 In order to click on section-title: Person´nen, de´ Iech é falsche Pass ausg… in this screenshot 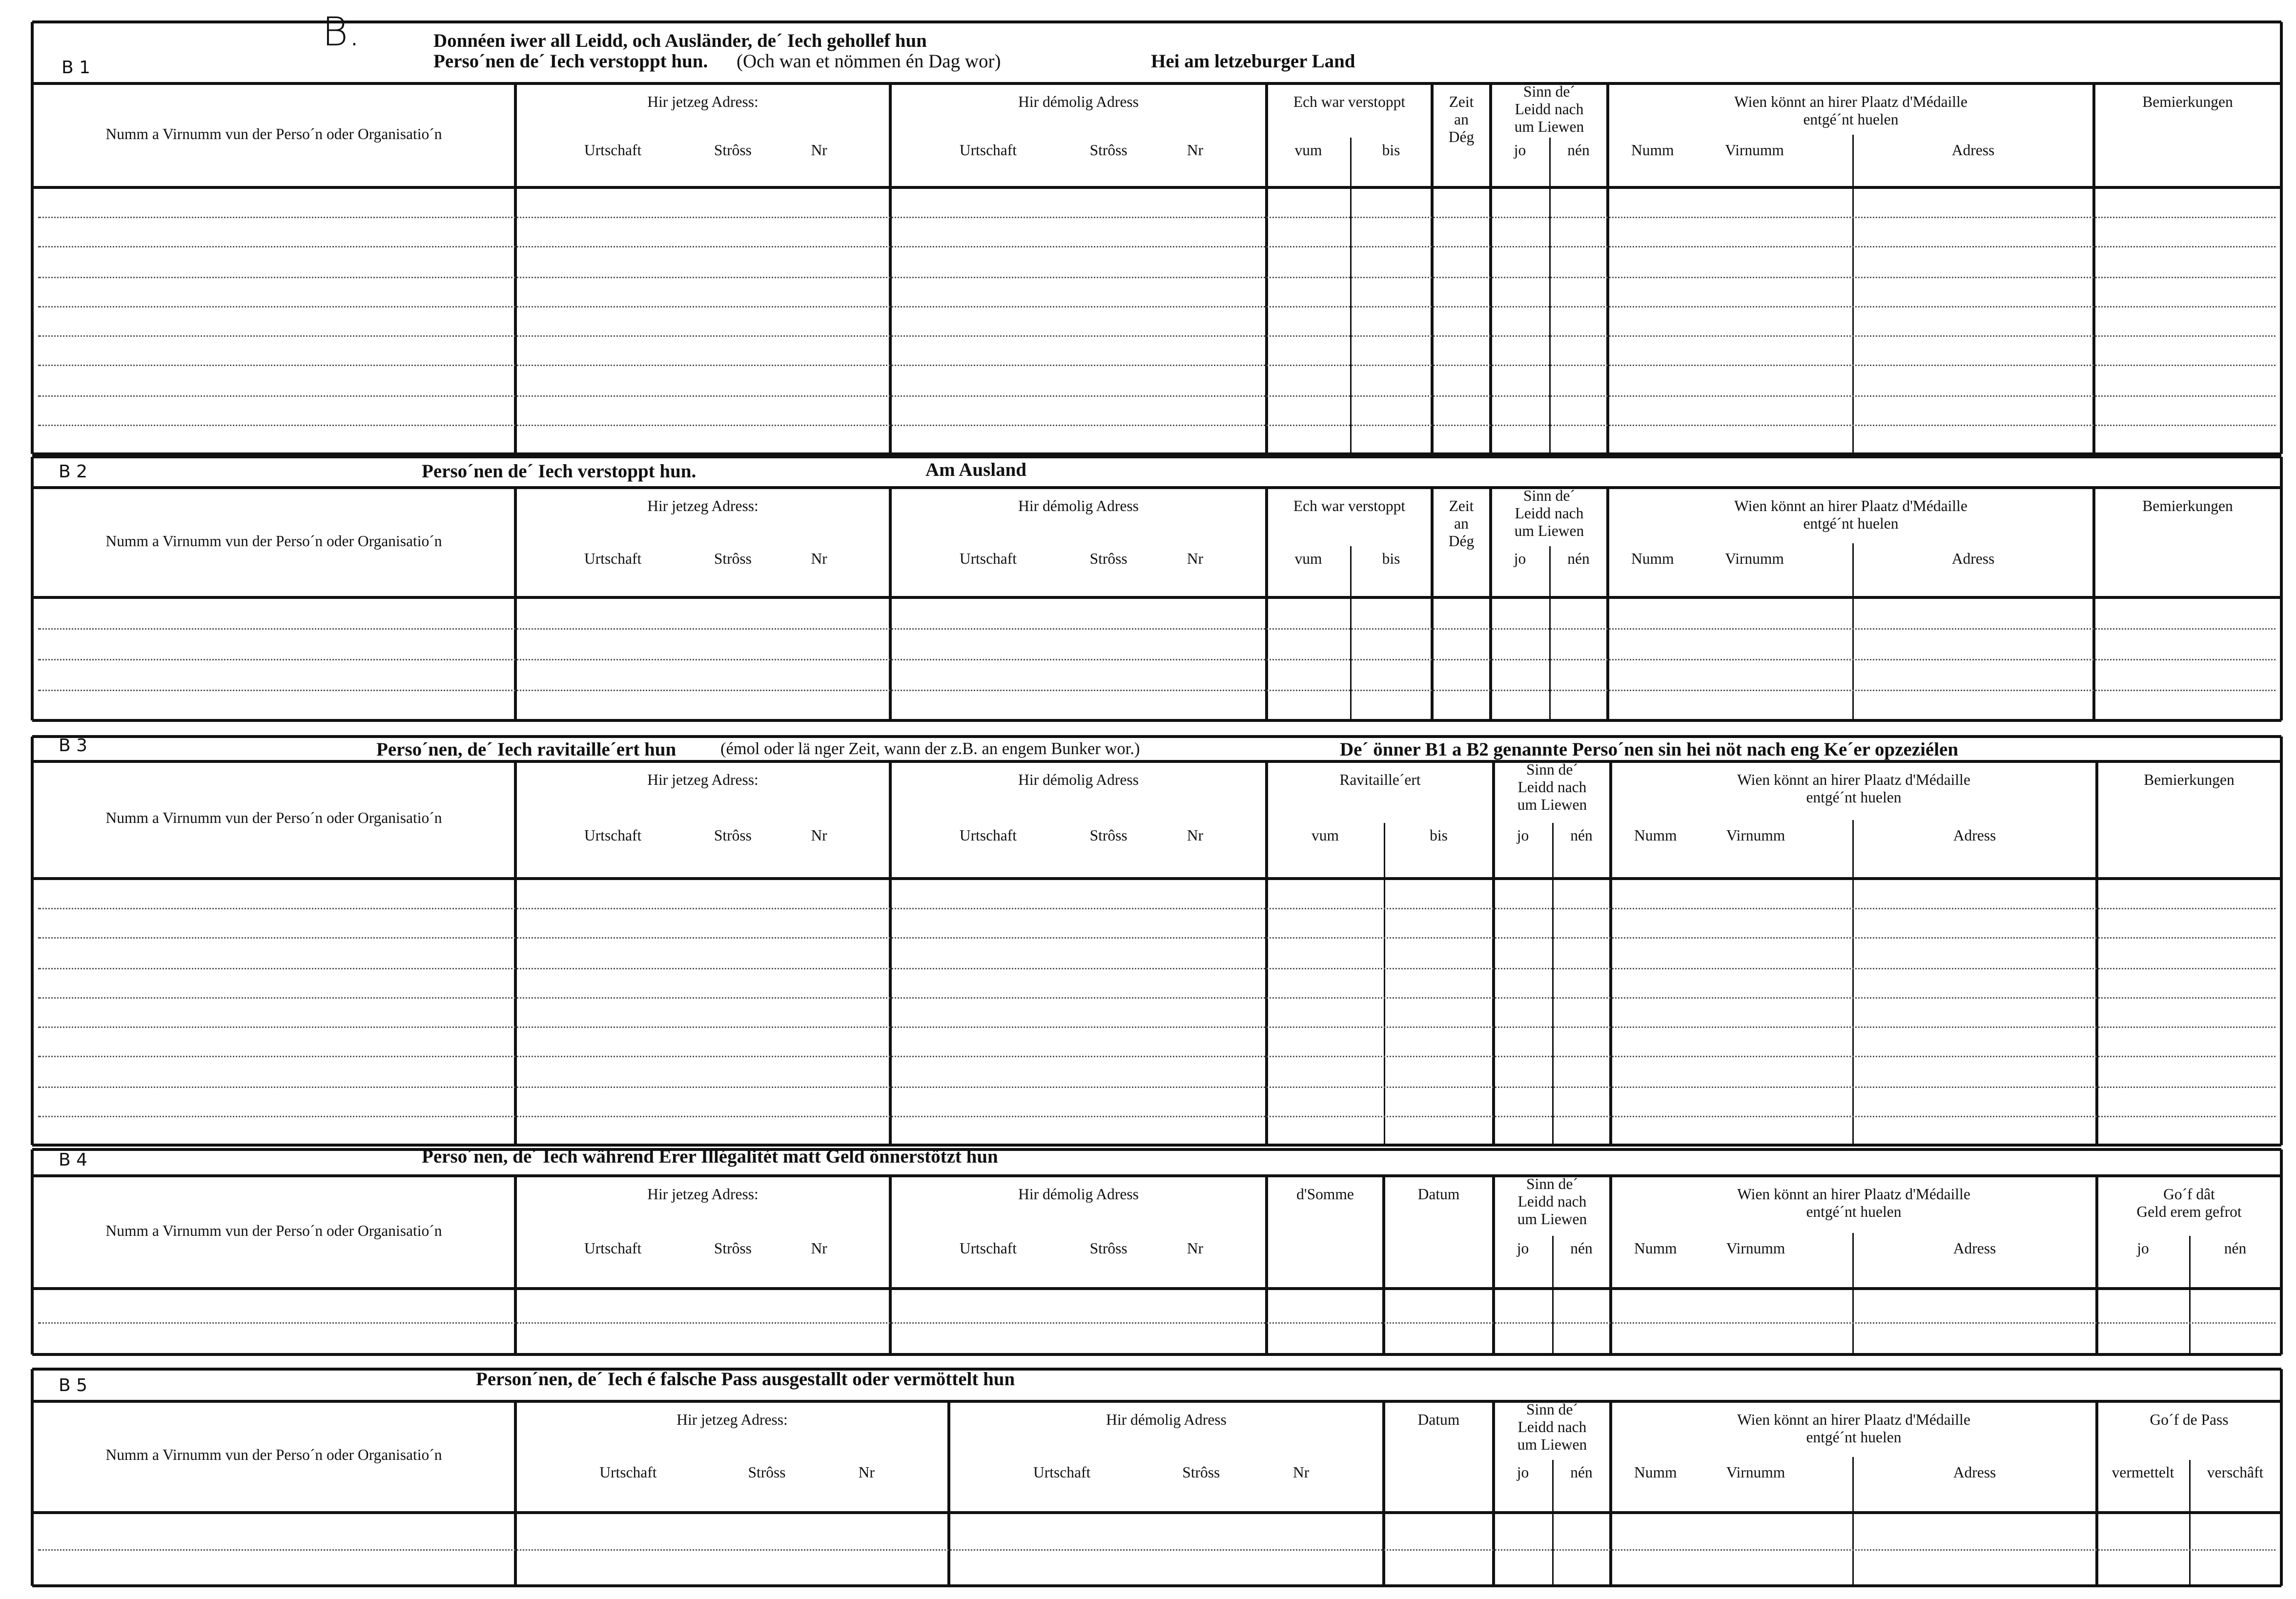, I will do `click(745, 1379)`.